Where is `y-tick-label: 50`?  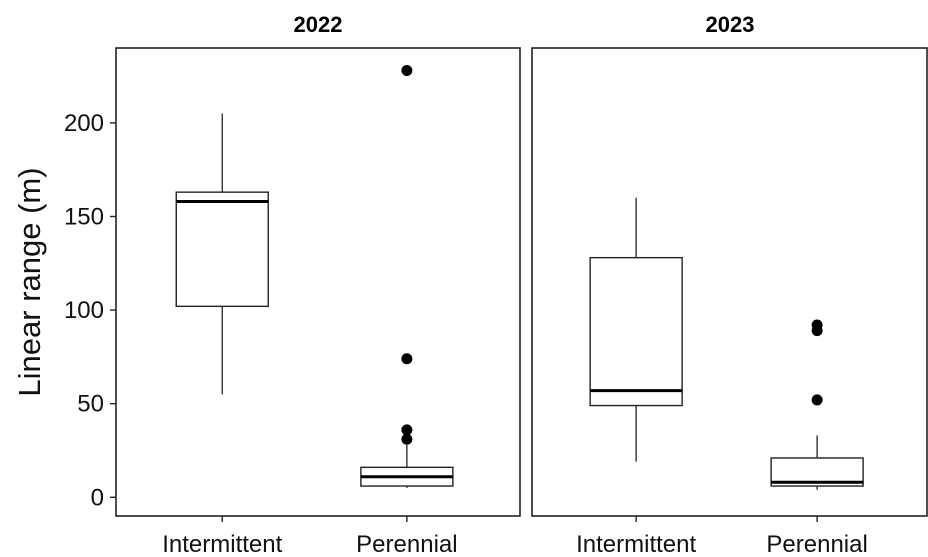
y-tick-label: 50 is located at coordinates (90, 404).